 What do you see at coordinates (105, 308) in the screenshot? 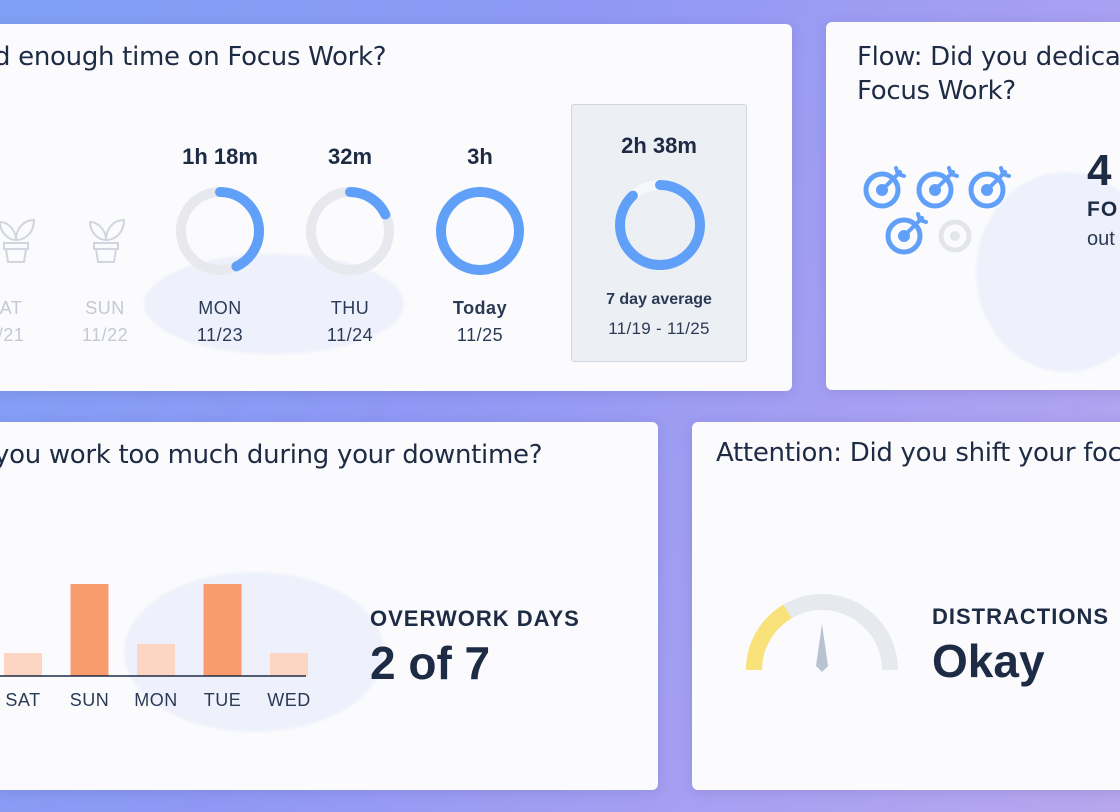
I see `day-name: SUN` at bounding box center [105, 308].